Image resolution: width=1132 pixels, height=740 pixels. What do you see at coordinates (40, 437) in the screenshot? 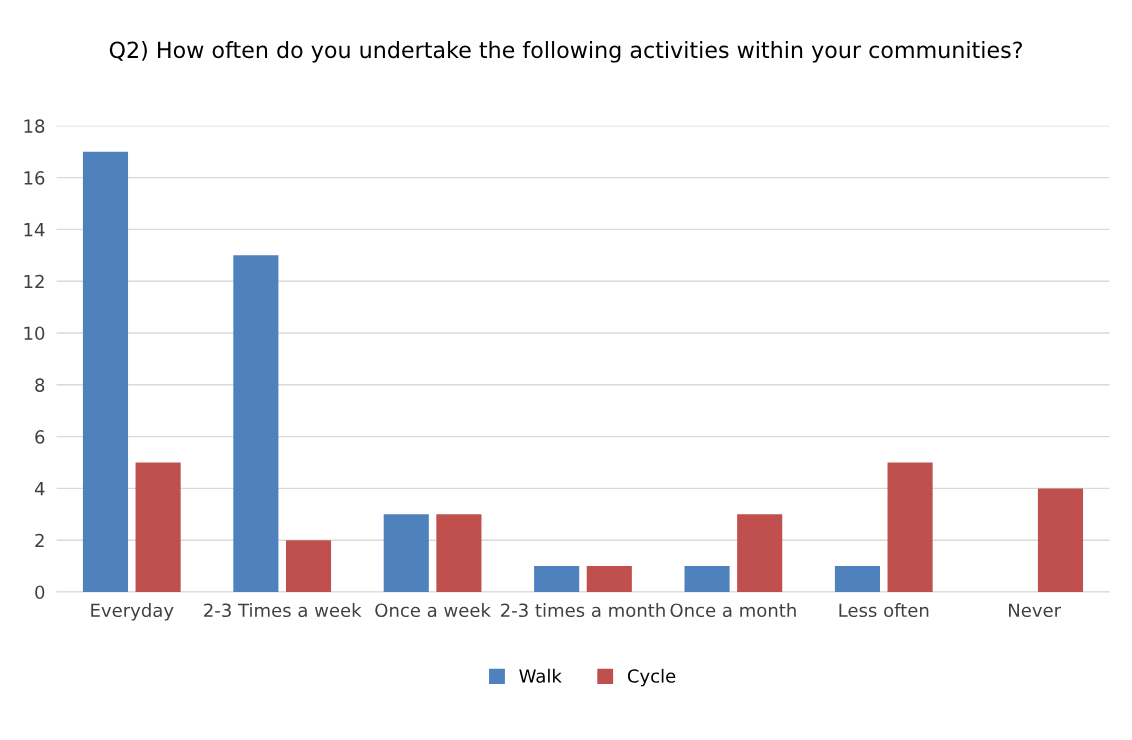
I see `y-tick-label: 6` at bounding box center [40, 437].